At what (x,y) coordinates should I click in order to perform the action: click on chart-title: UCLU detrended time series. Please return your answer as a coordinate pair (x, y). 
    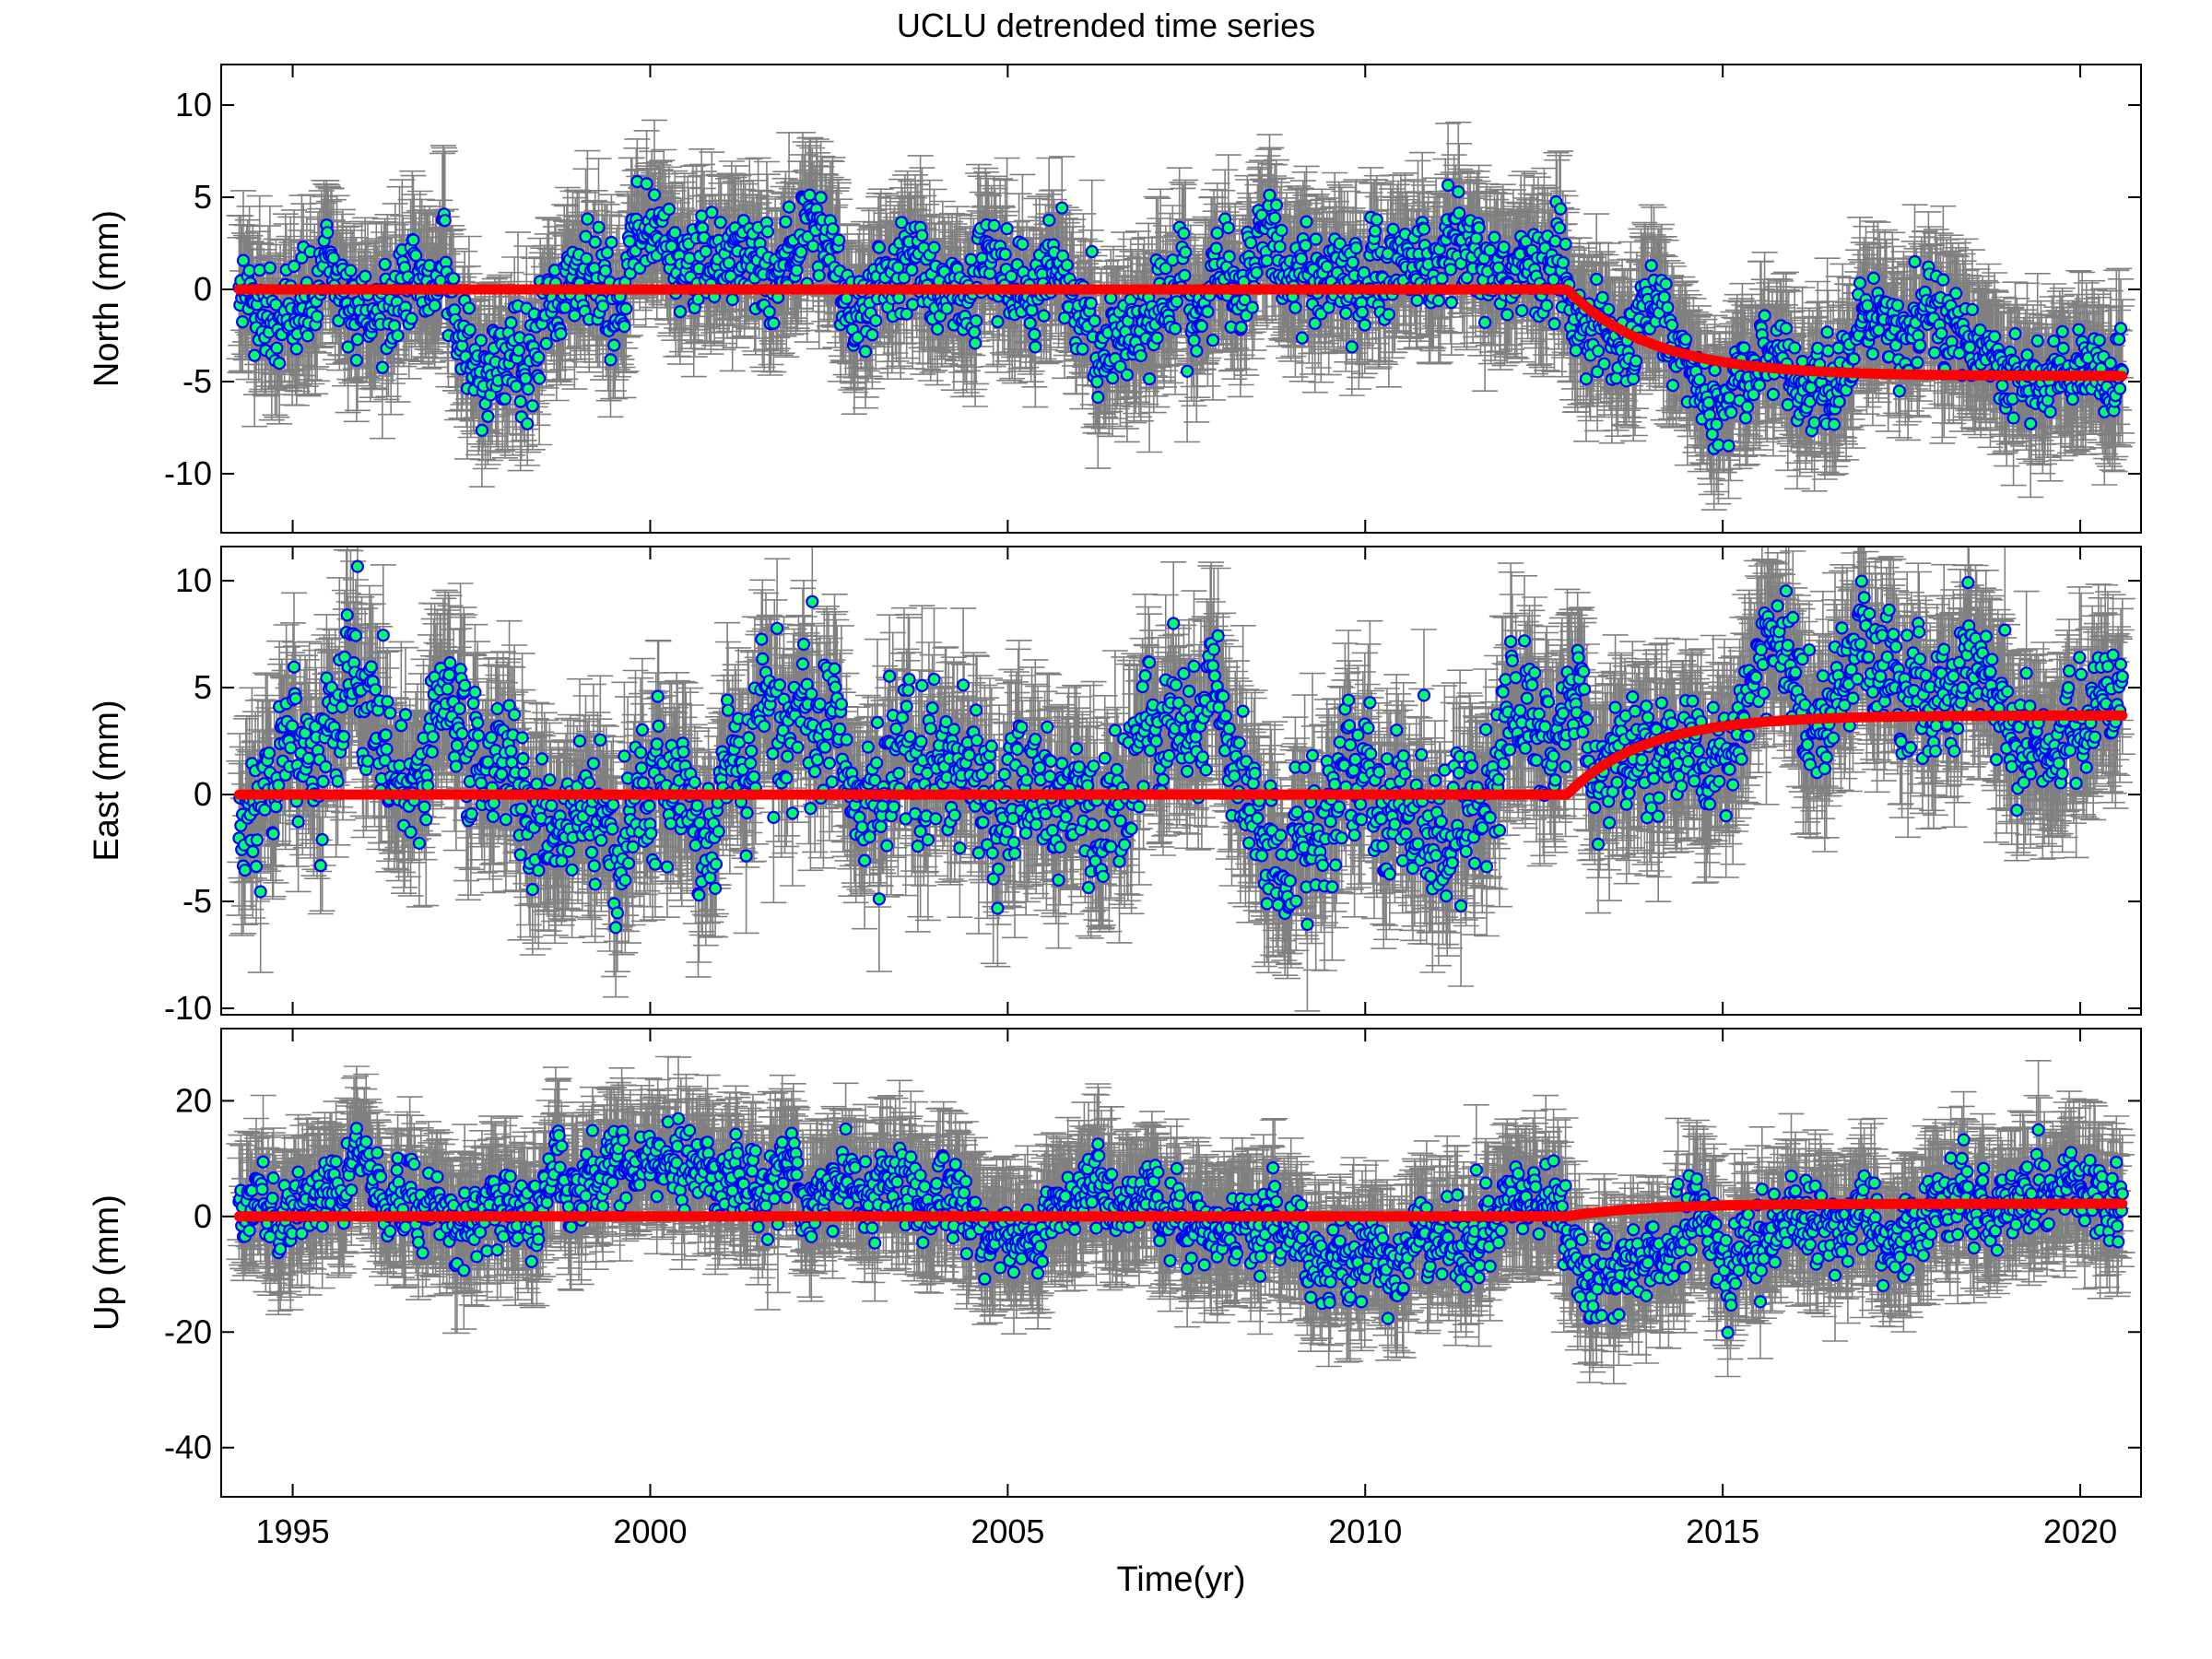
    Looking at the image, I should click on (1106, 25).